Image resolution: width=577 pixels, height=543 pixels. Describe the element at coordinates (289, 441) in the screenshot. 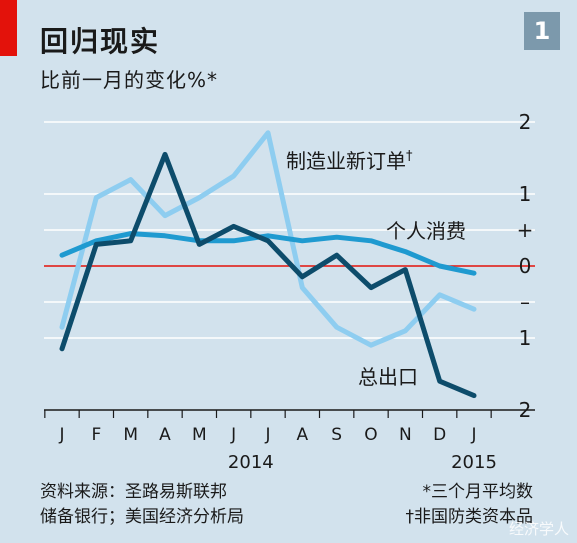

I see `x-axis: J F M A M J J A S O N D J 2014 2015` at that location.